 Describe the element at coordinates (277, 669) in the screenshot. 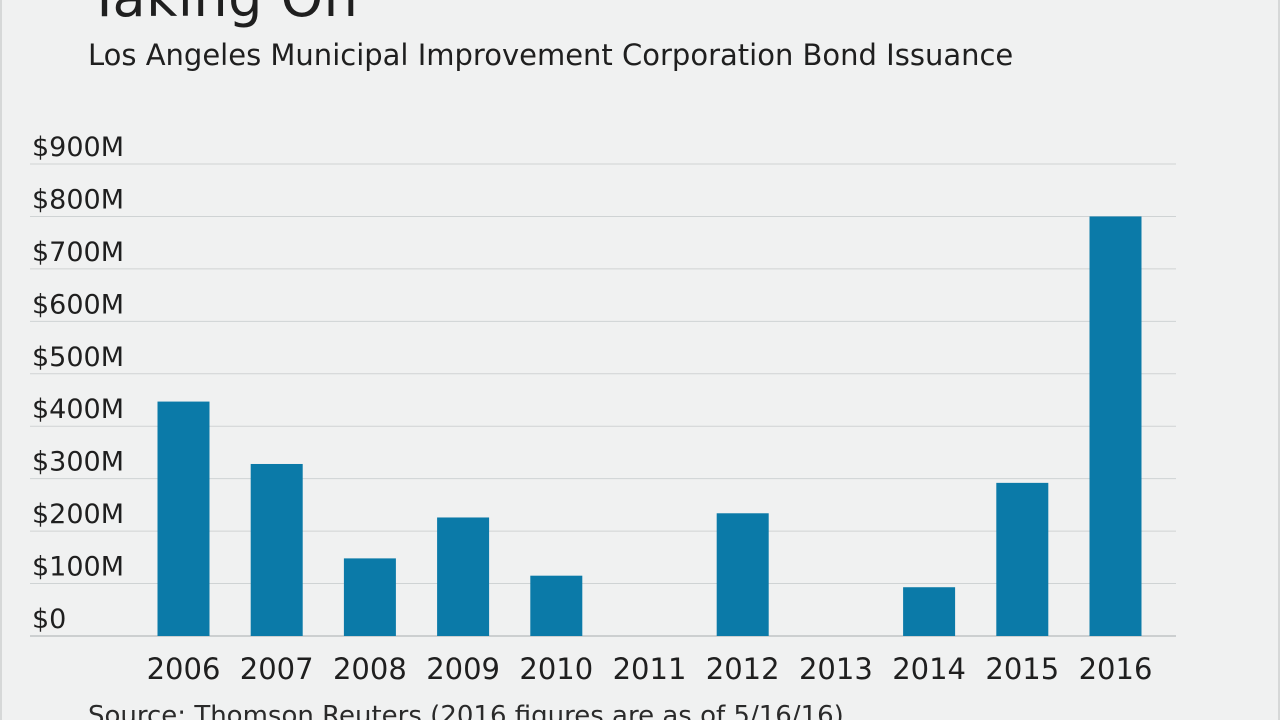

I see `x-tick-label: 2007` at that location.